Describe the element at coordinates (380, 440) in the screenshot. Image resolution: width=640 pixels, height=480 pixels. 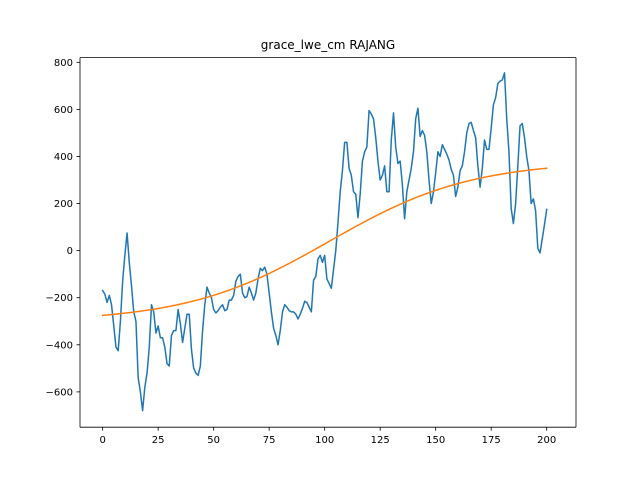
I see `x-tick-label: 125` at that location.